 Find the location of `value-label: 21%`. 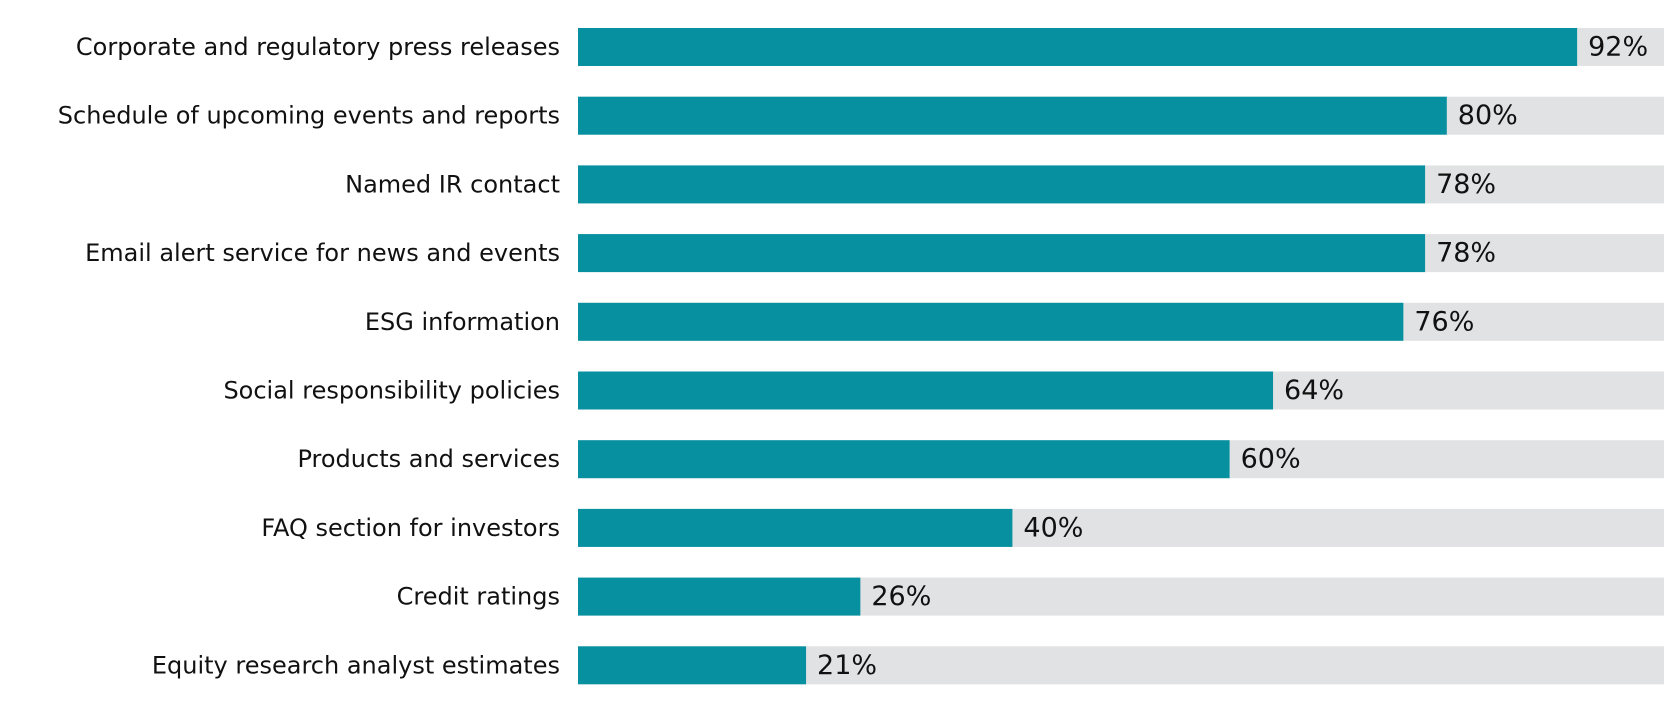

value-label: 21% is located at coordinates (847, 665).